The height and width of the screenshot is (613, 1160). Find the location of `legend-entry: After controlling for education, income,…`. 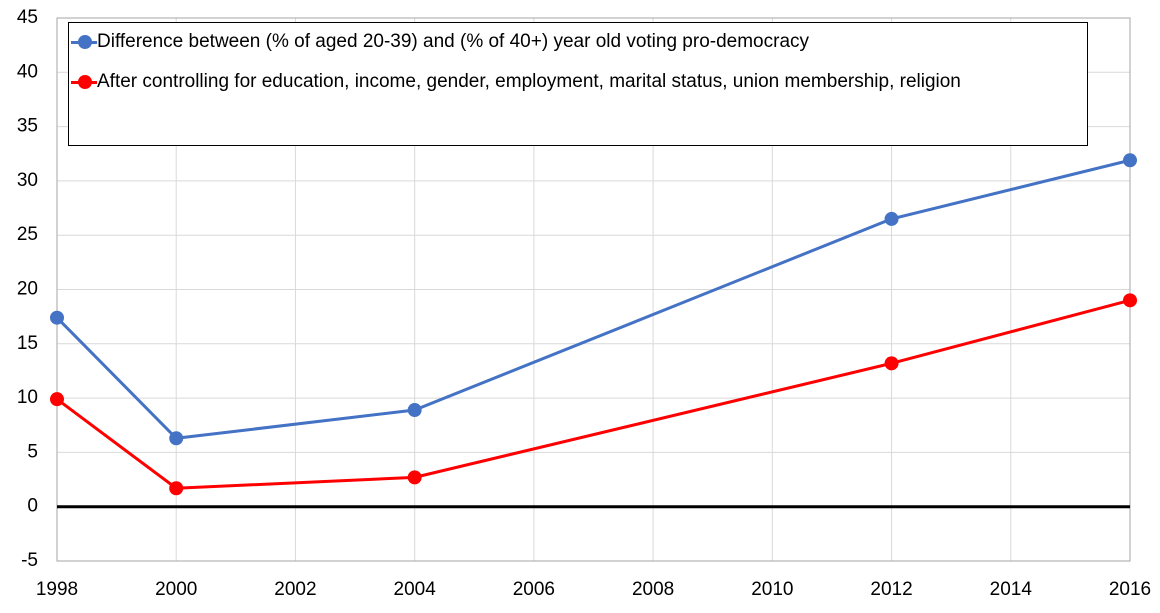

legend-entry: After controlling for education, income,… is located at coordinates (574, 82).